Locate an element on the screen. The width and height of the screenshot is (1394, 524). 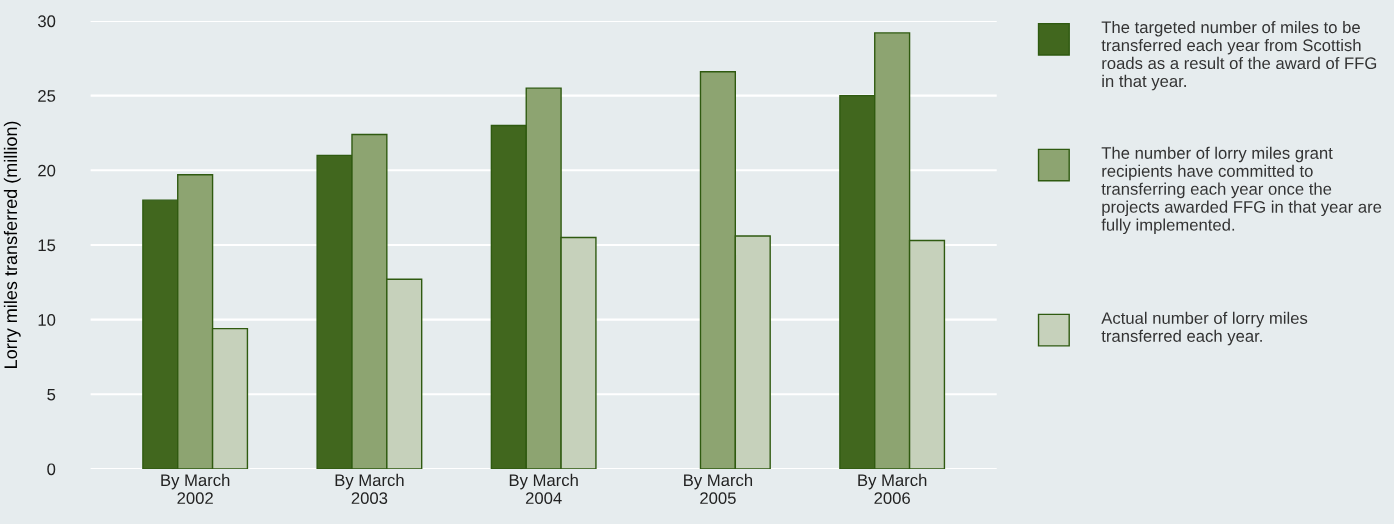
legend-label: The number of lorry miles grant recipients have committed to transferring each year once the projects awarded FFG in that year are fully implemented. is located at coordinates (1241, 190).